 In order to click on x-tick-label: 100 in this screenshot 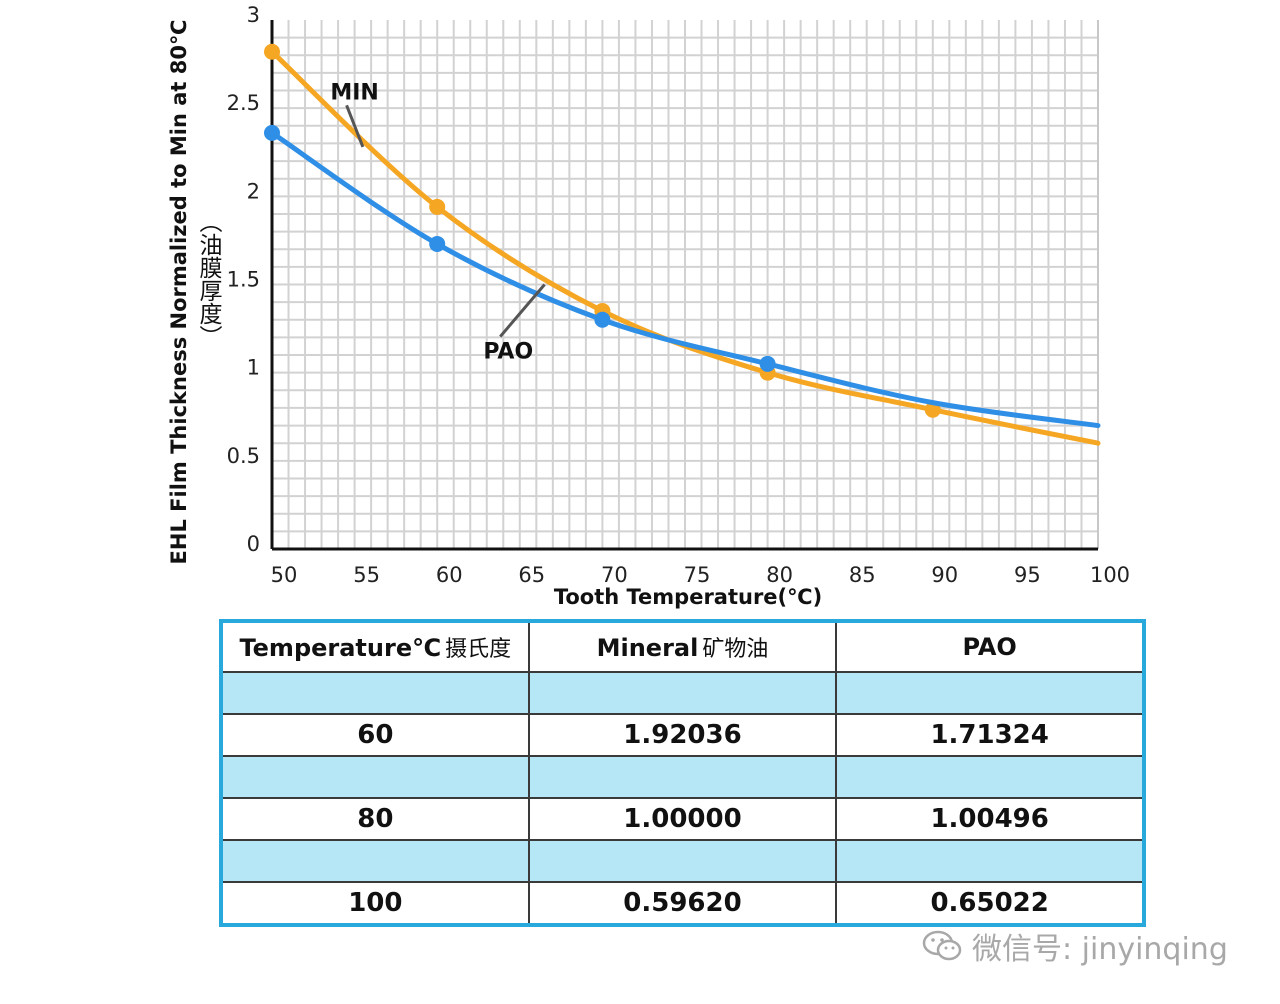, I will do `click(1110, 575)`.